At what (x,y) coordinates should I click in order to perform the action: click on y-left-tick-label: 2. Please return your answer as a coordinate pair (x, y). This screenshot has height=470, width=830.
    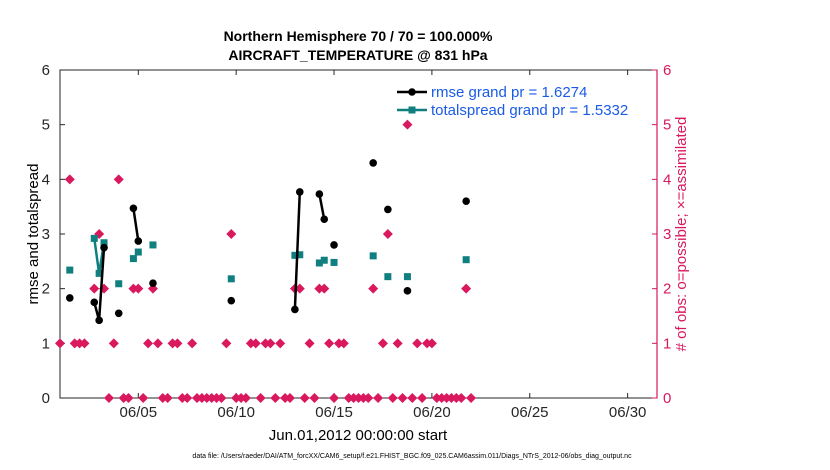
    Looking at the image, I should click on (46, 289).